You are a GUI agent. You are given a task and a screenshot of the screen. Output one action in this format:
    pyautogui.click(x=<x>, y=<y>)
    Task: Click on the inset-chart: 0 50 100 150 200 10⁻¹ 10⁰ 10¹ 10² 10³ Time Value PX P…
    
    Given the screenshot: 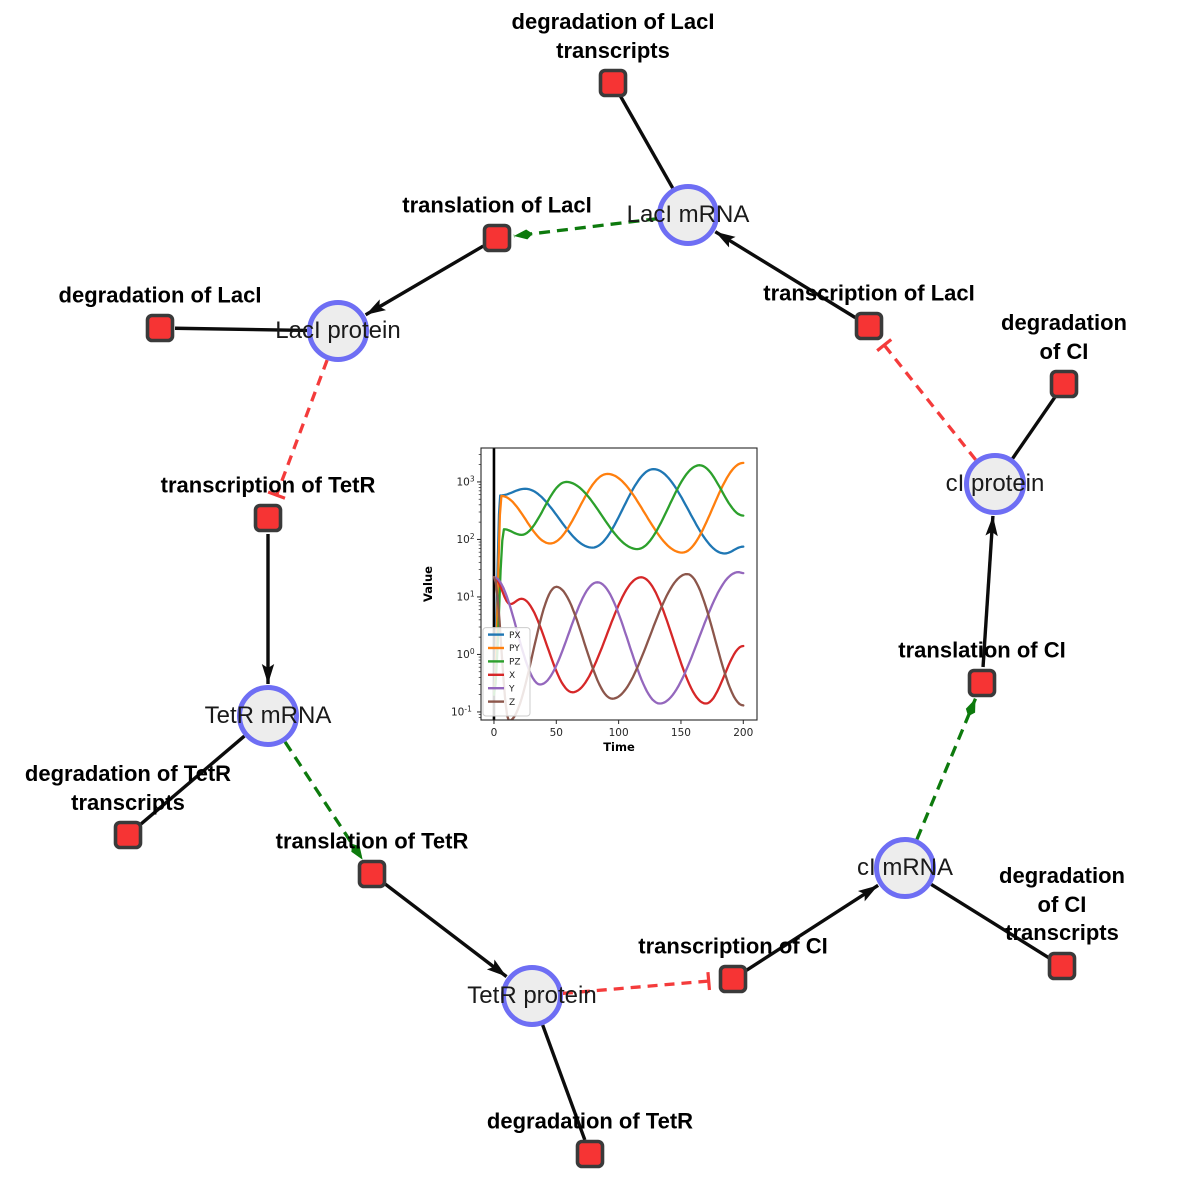 What is the action you would take?
    pyautogui.click(x=595, y=603)
    